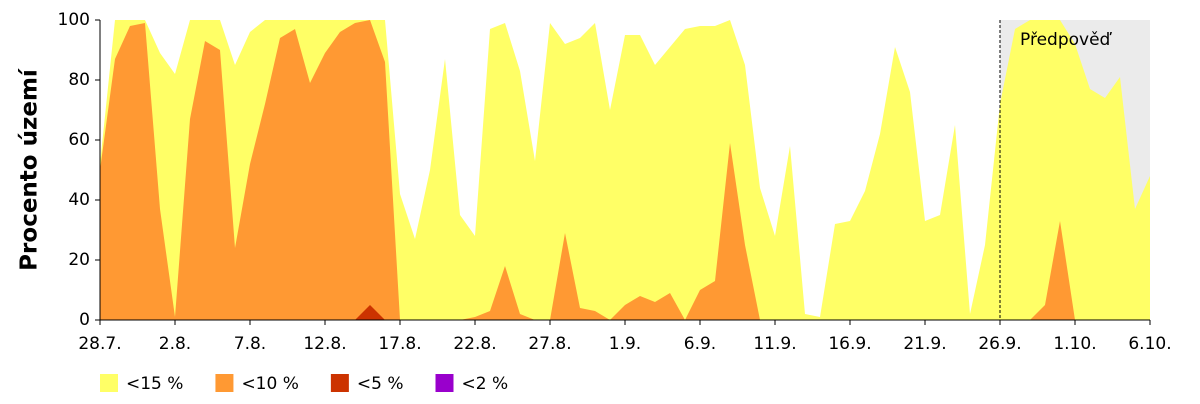  What do you see at coordinates (30, 169) in the screenshot?
I see `y-axis-label: Procento území` at bounding box center [30, 169].